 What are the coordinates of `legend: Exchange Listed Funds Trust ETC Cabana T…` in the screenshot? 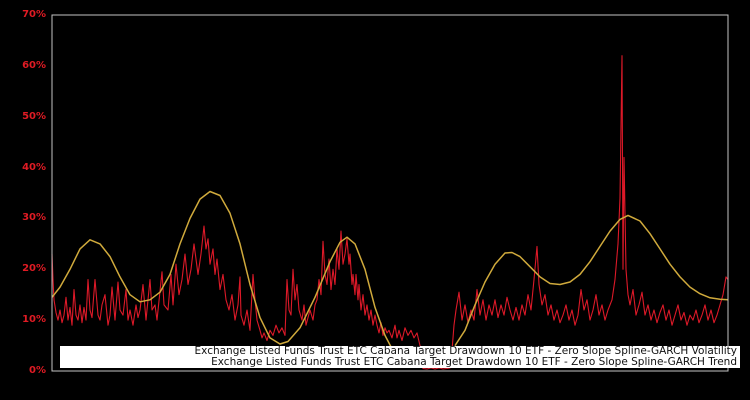 It's located at (400, 357).